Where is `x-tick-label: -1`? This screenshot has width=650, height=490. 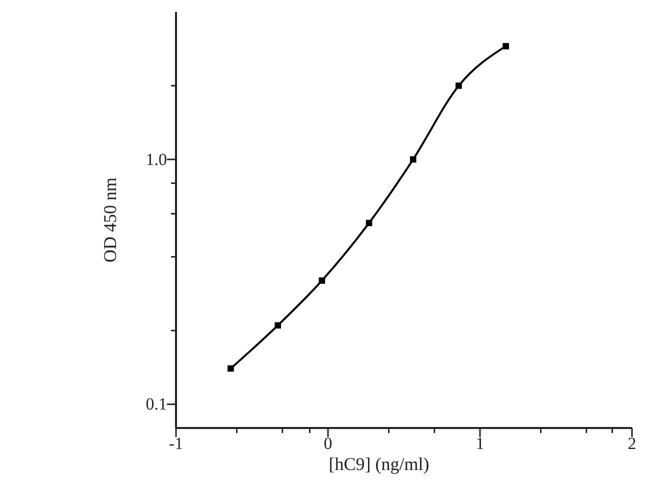
x-tick-label: -1 is located at coordinates (176, 444).